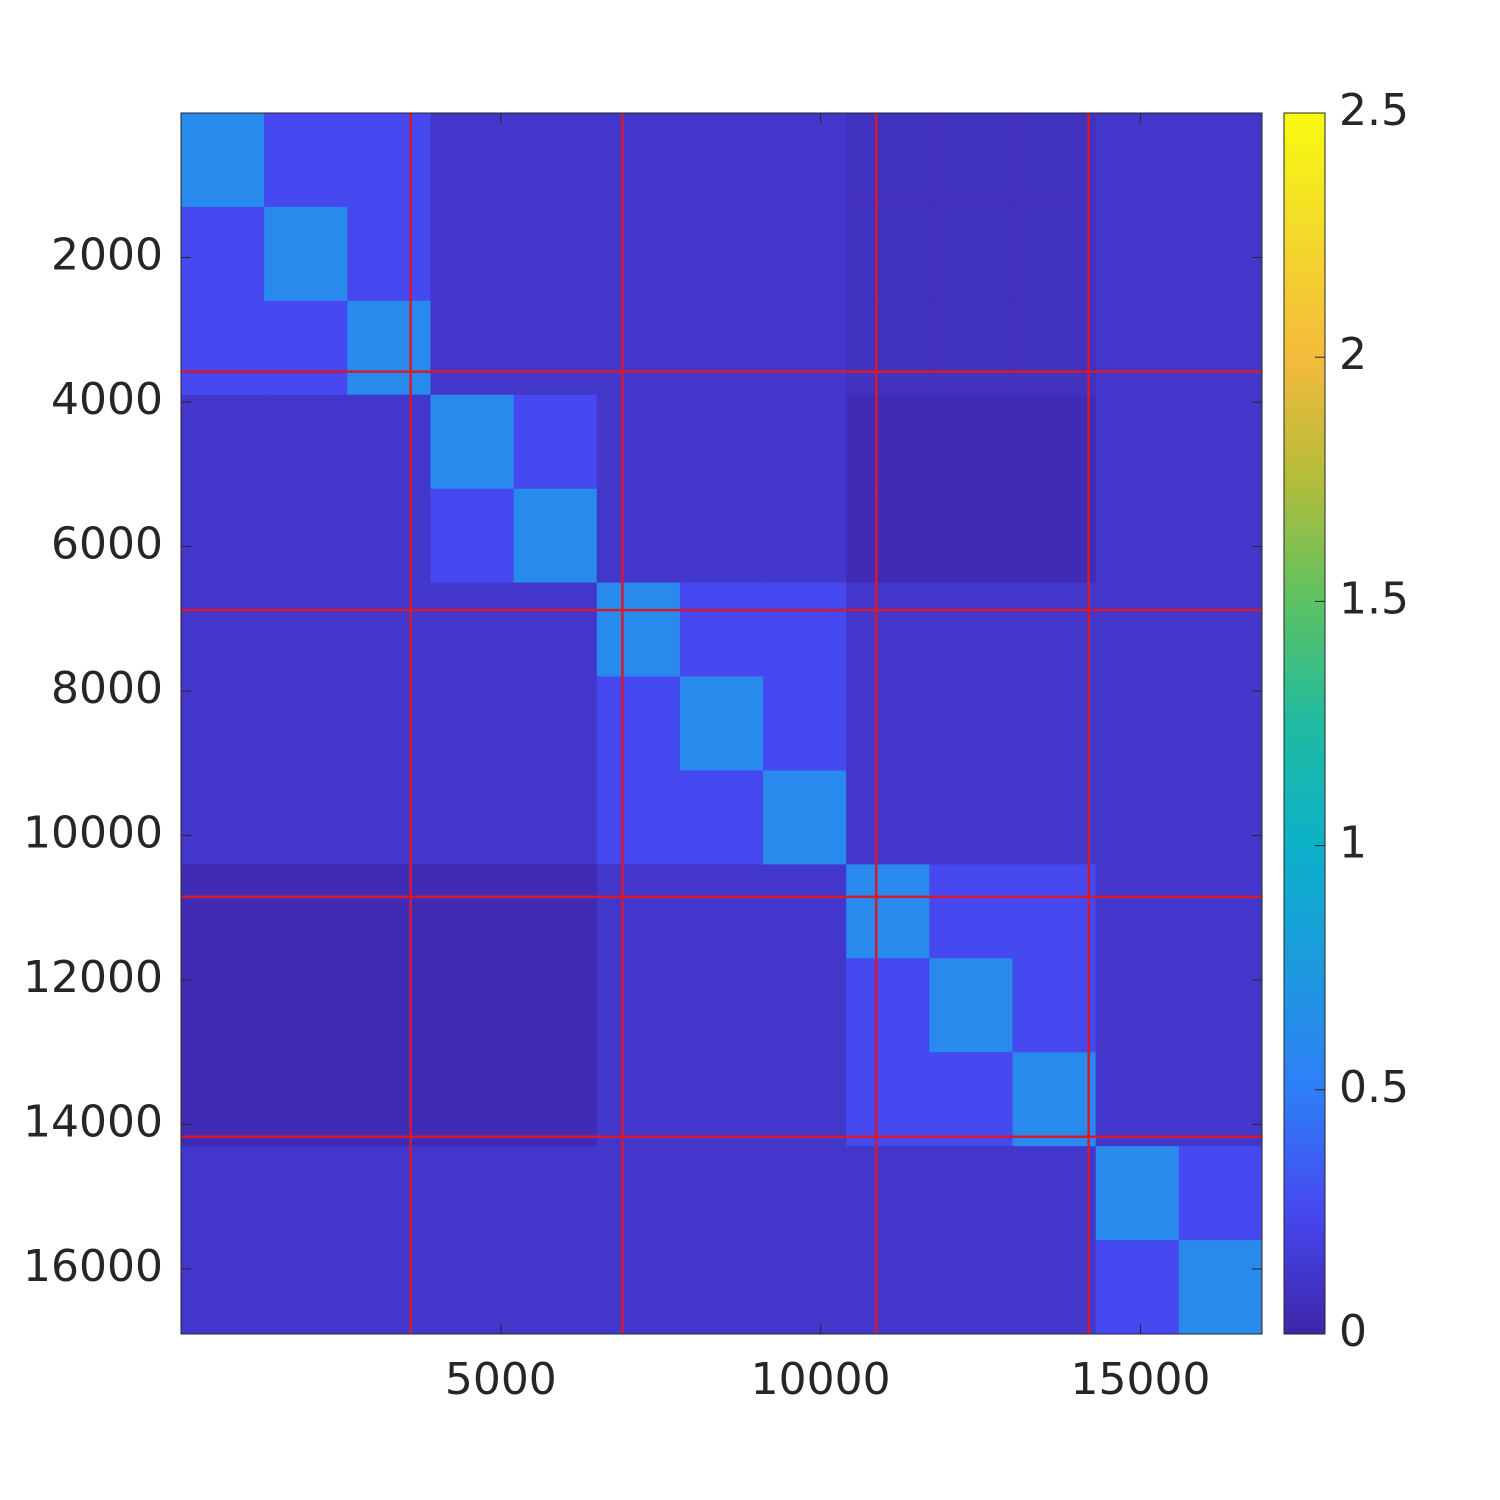 The width and height of the screenshot is (1500, 1500). Describe the element at coordinates (107, 399) in the screenshot. I see `y-tick-label: 4000` at that location.